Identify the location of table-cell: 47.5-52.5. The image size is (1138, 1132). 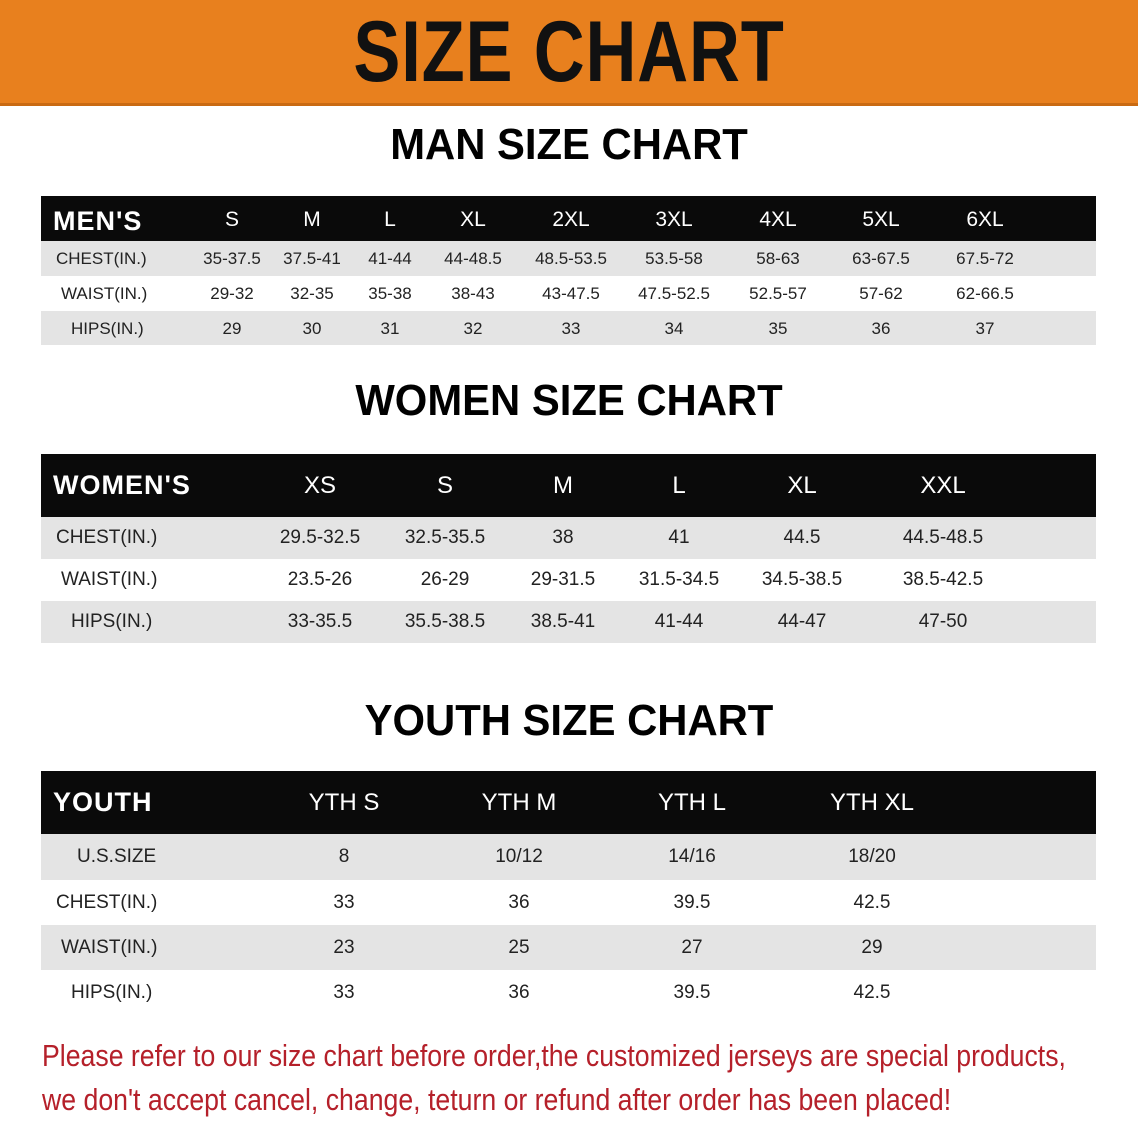
(674, 293).